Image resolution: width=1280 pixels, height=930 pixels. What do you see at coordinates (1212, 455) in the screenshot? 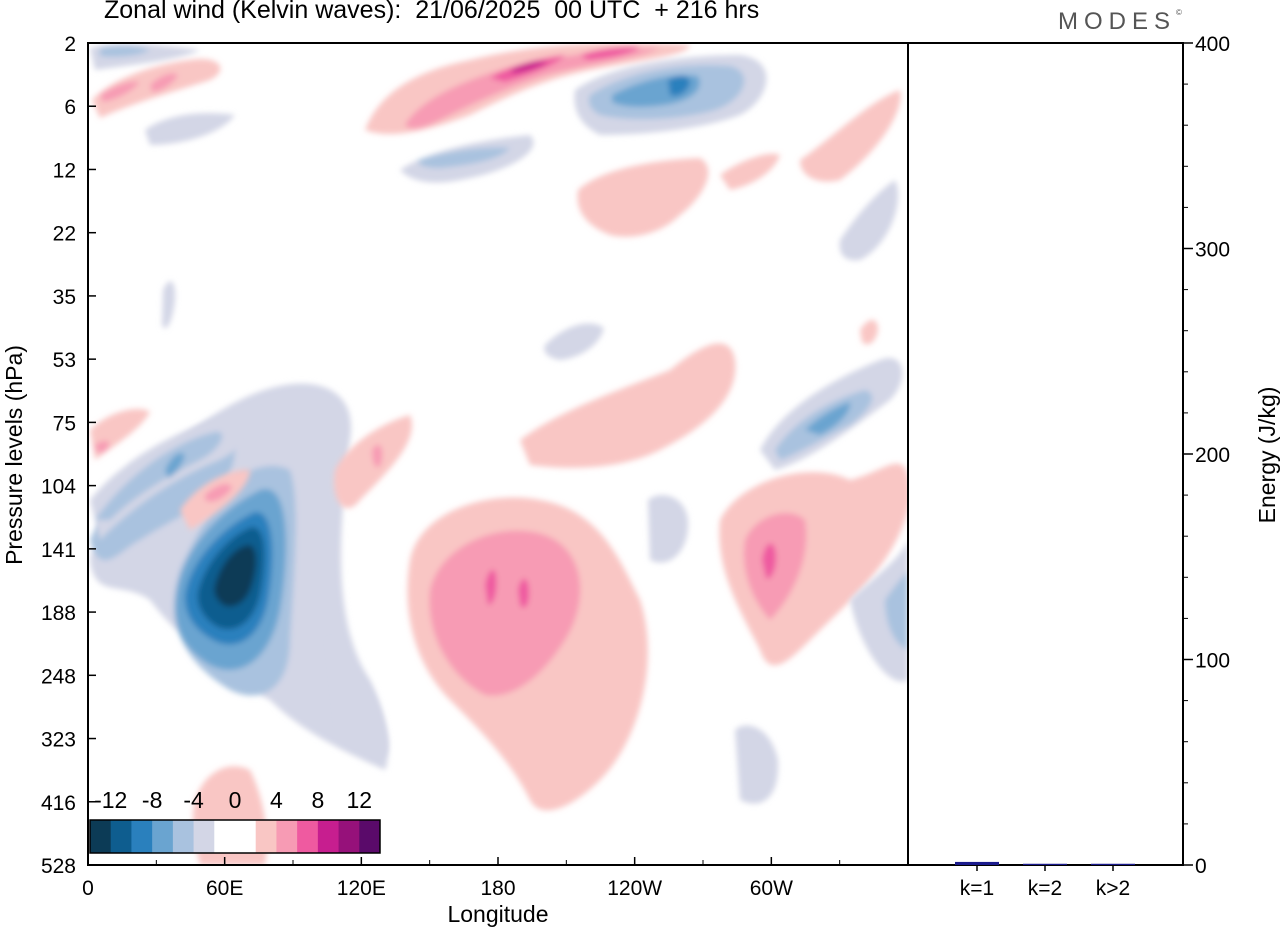
I see `energy-y-tick-label: 200` at bounding box center [1212, 455].